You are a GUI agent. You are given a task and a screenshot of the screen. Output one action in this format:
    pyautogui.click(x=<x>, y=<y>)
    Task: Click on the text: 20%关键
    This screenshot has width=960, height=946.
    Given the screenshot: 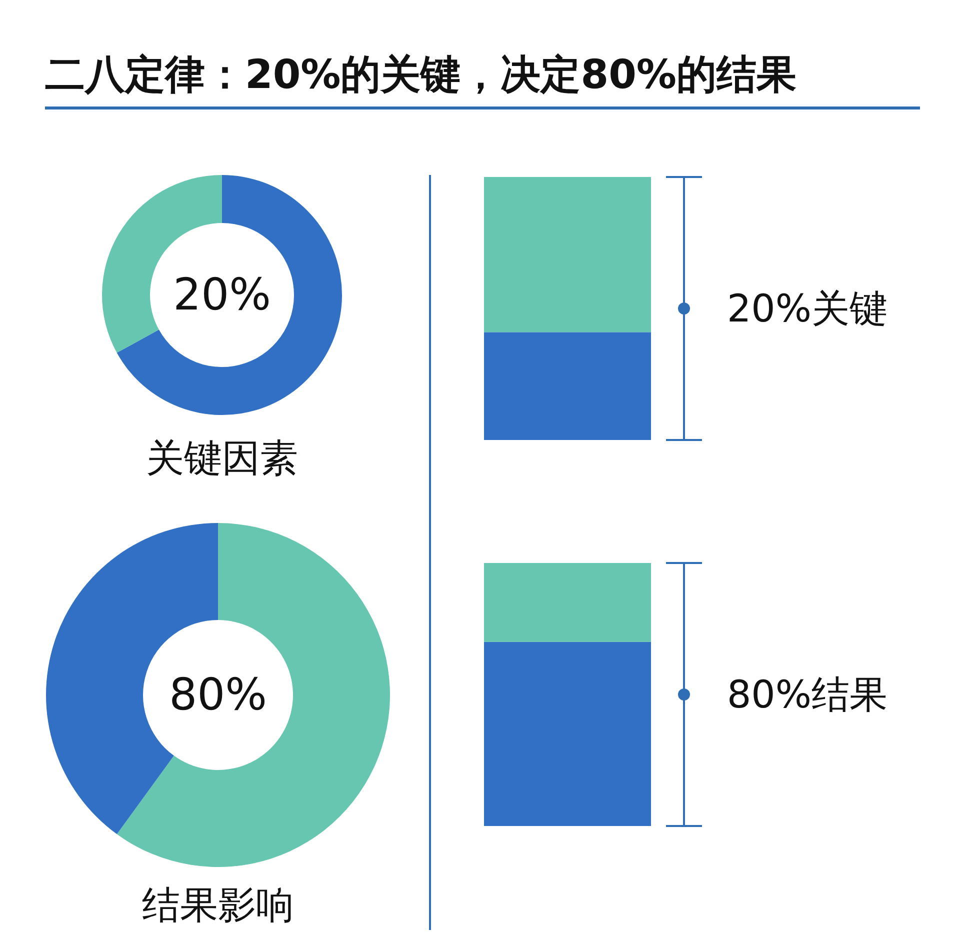 What is the action you would take?
    pyautogui.click(x=807, y=308)
    